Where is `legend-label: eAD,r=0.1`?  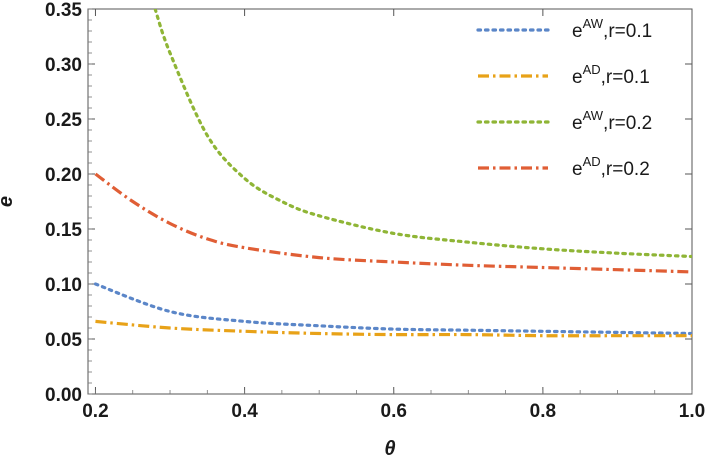
legend-label: eAD,r=0.1 is located at coordinates (611, 75).